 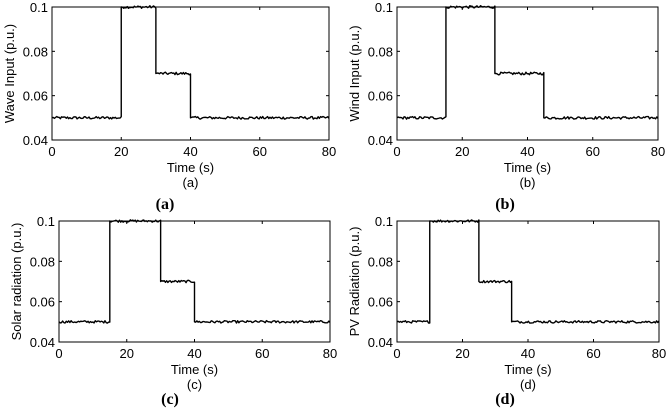 What do you see at coordinates (528, 182) in the screenshot?
I see `panel-sub-caption: (b)` at bounding box center [528, 182].